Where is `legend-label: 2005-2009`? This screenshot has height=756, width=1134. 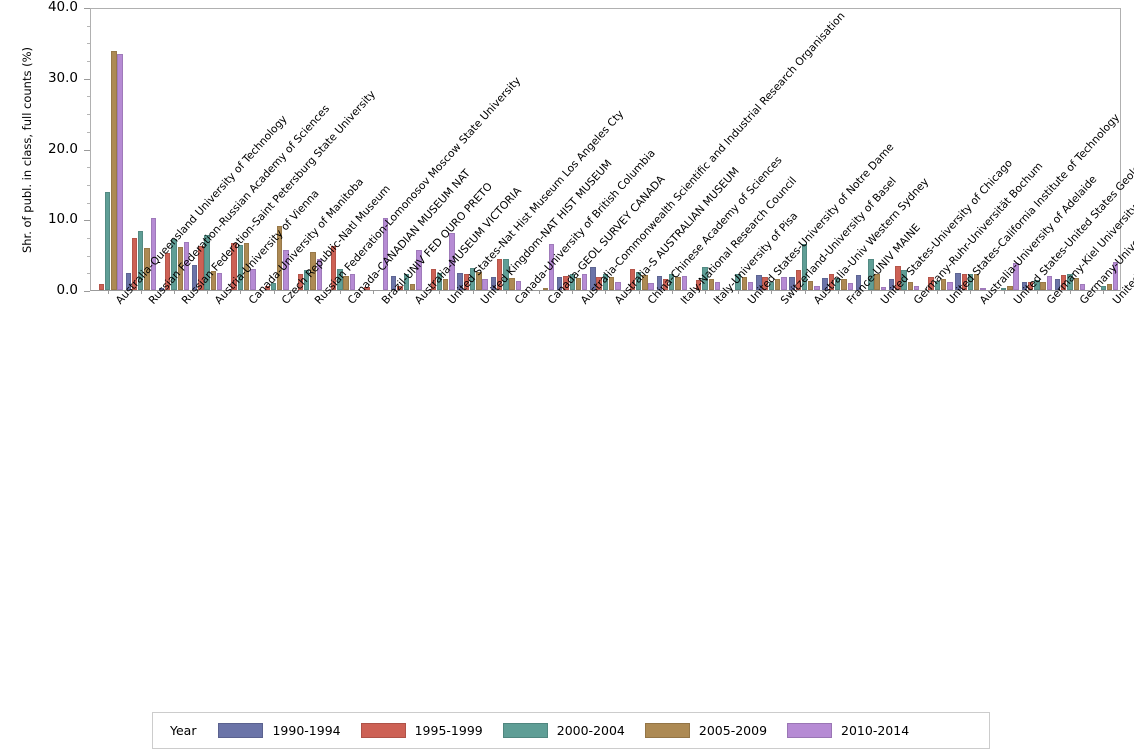 legend-label: 2005-2009 is located at coordinates (733, 730).